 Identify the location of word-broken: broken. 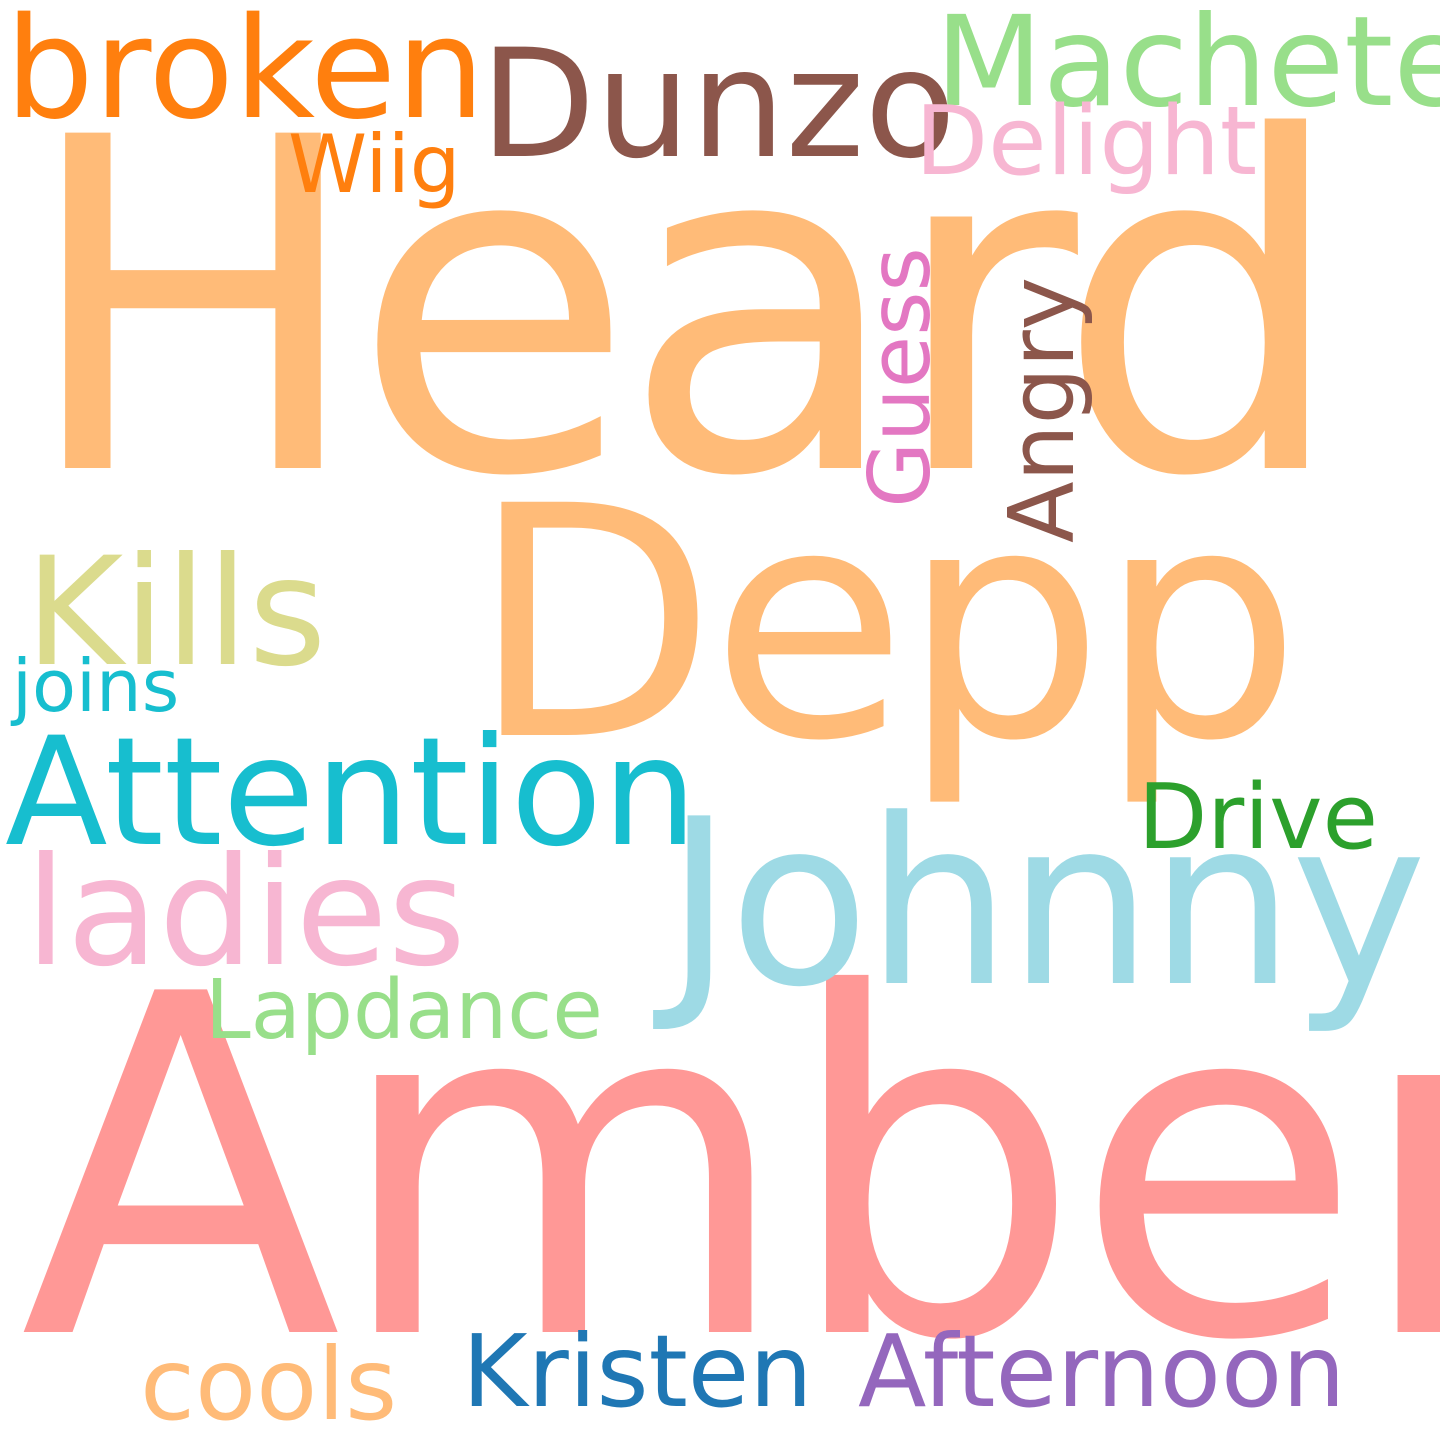
(245, 75).